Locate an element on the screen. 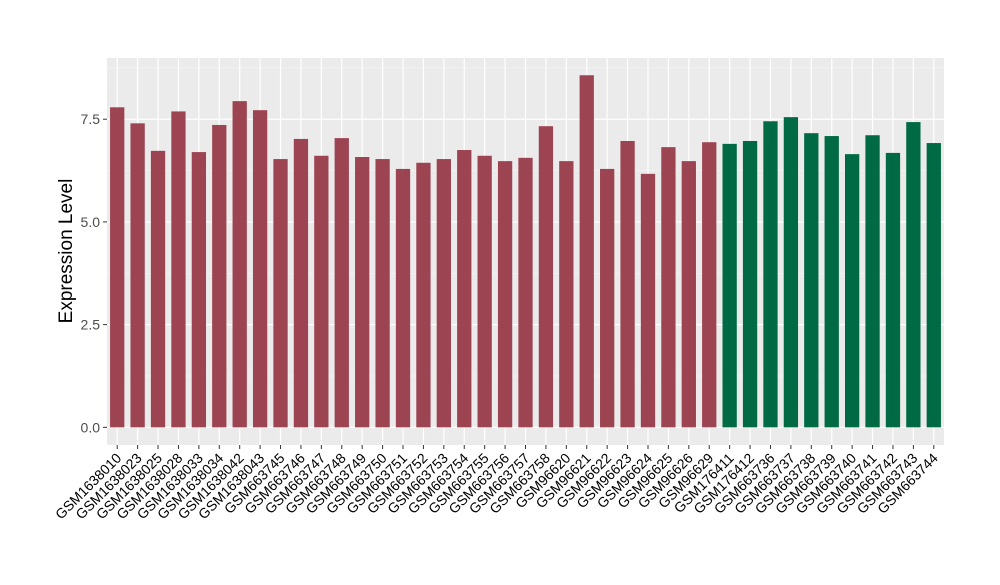  bar-GSM1638043 is located at coordinates (260, 269).